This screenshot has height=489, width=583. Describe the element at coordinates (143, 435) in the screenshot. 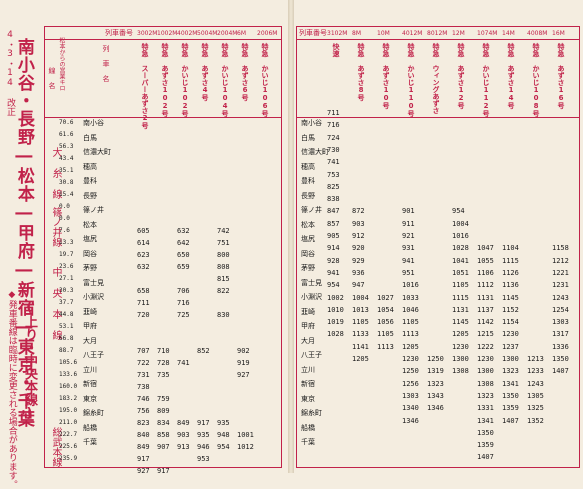

I see `departure-time: 840` at that location.